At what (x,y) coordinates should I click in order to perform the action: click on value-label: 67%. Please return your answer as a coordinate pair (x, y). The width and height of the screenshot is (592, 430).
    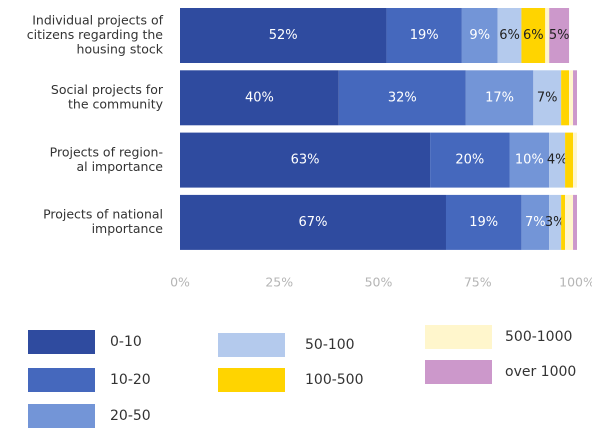
    Looking at the image, I should click on (313, 222).